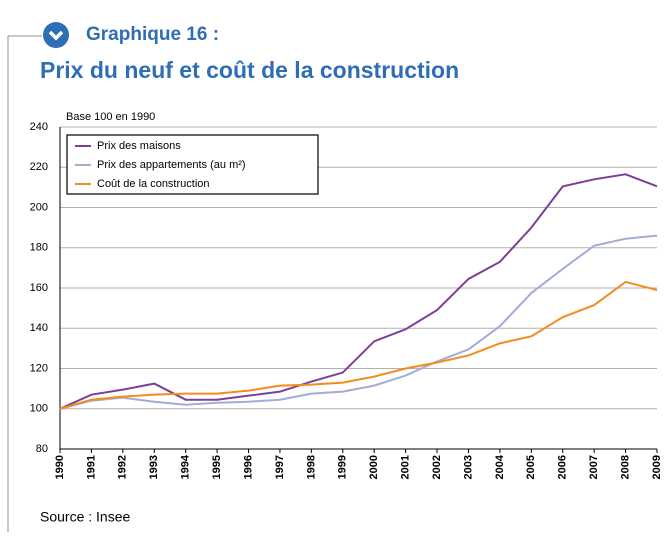 The image size is (665, 543). What do you see at coordinates (139, 146) in the screenshot?
I see `legend-label: Prix des maisons` at bounding box center [139, 146].